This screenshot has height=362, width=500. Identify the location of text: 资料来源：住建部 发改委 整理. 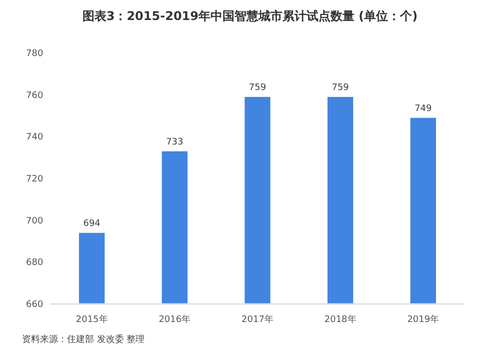
(83, 339).